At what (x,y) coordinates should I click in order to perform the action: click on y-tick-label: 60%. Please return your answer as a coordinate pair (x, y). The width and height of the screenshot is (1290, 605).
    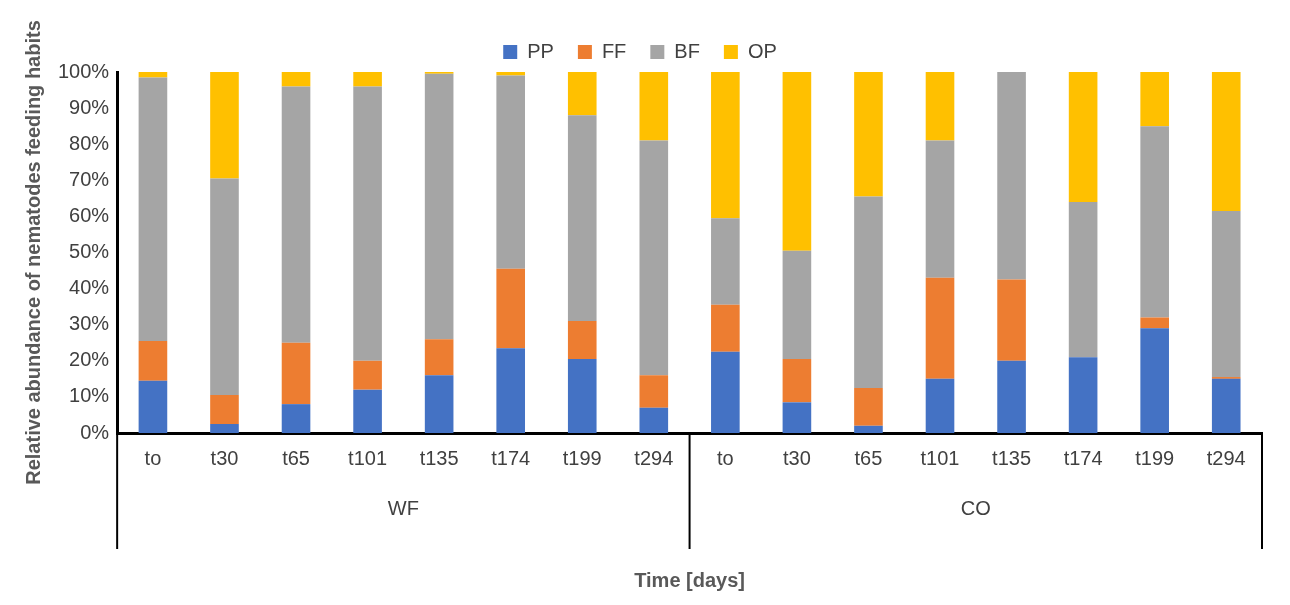
    Looking at the image, I should click on (89, 214).